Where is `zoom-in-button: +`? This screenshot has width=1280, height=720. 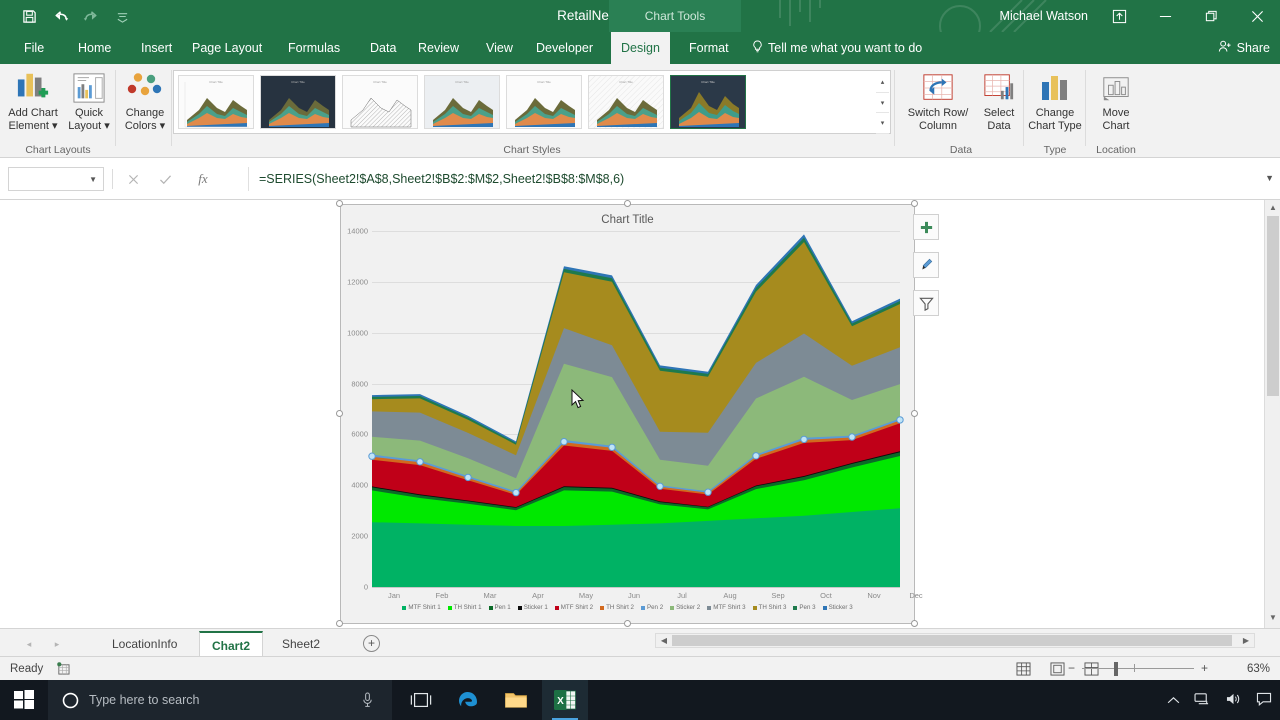
zoom-in-button: + is located at coordinates (1204, 668).